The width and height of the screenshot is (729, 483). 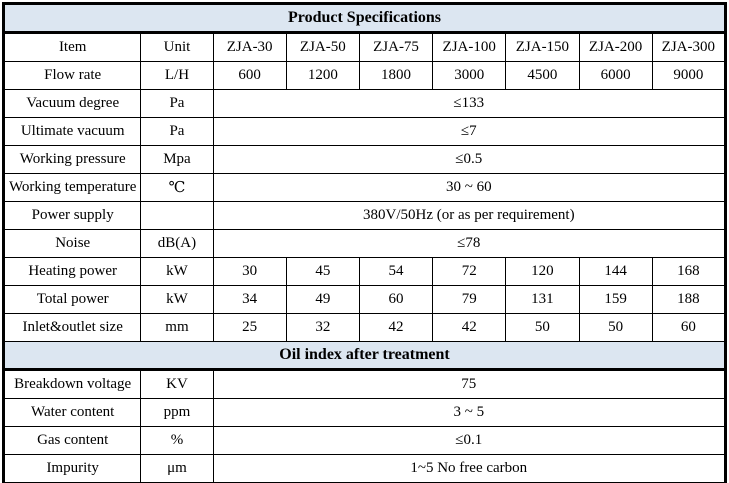 I want to click on spec-item-cell: Working temperature, so click(x=72, y=187).